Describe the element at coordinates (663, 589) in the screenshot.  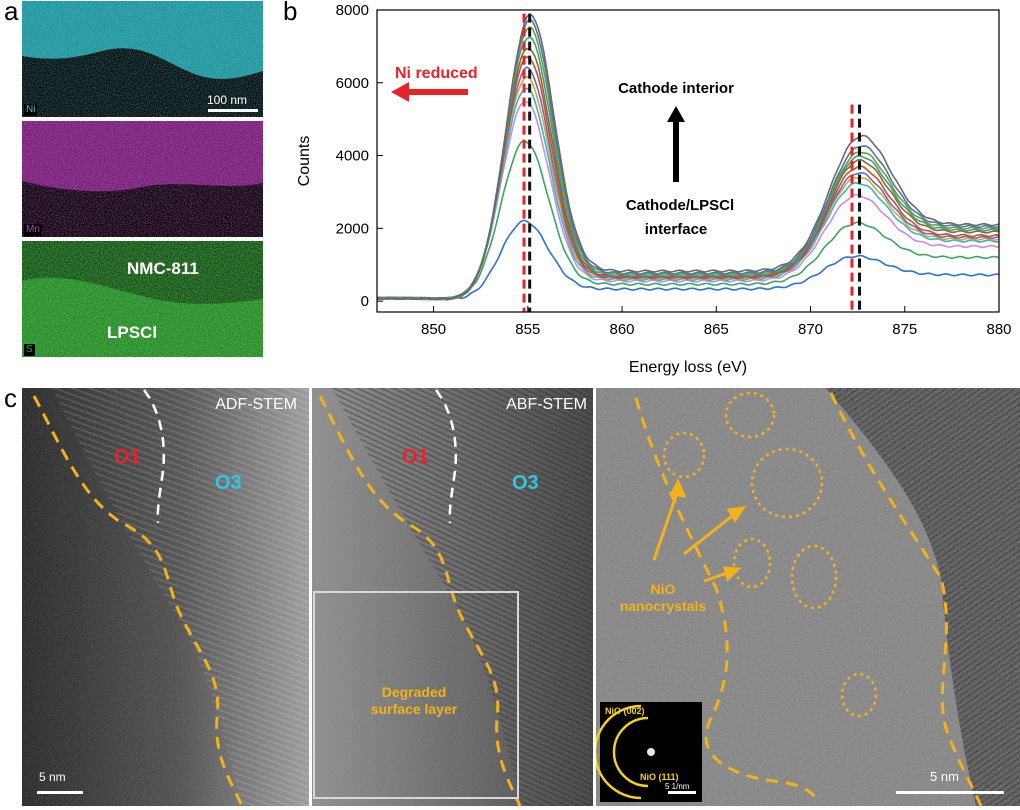
I see `nio-line1: NiO` at that location.